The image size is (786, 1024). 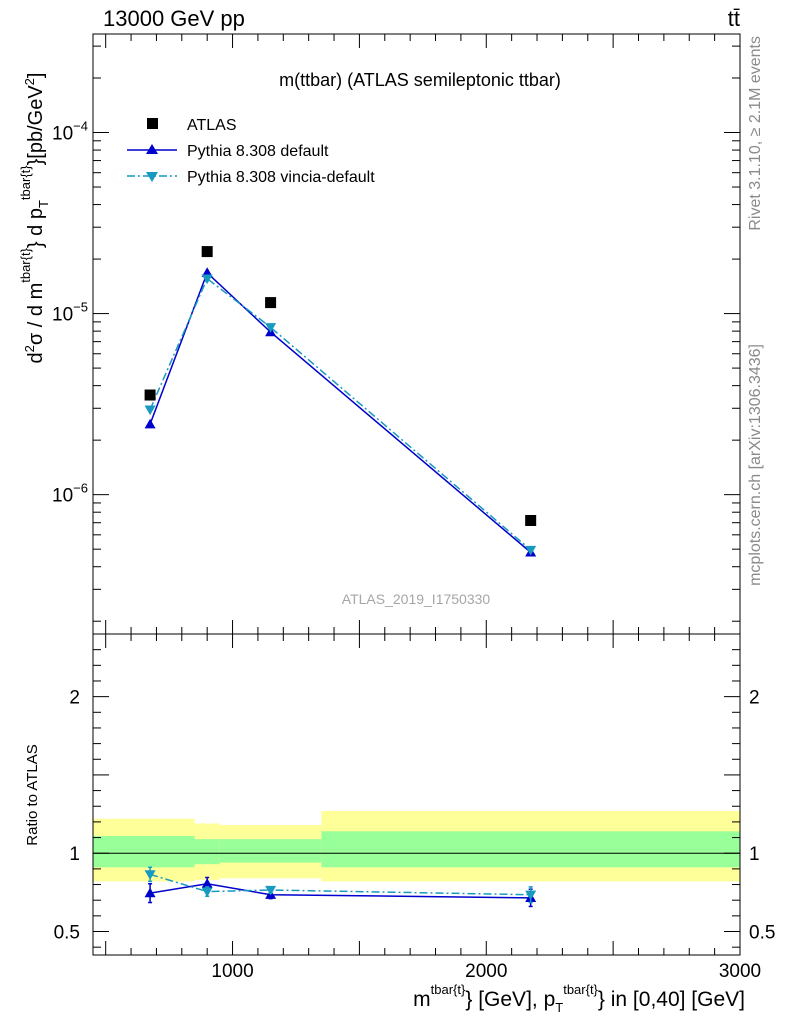 I want to click on ratio-y-tick-label-right: 2, so click(x=754, y=698).